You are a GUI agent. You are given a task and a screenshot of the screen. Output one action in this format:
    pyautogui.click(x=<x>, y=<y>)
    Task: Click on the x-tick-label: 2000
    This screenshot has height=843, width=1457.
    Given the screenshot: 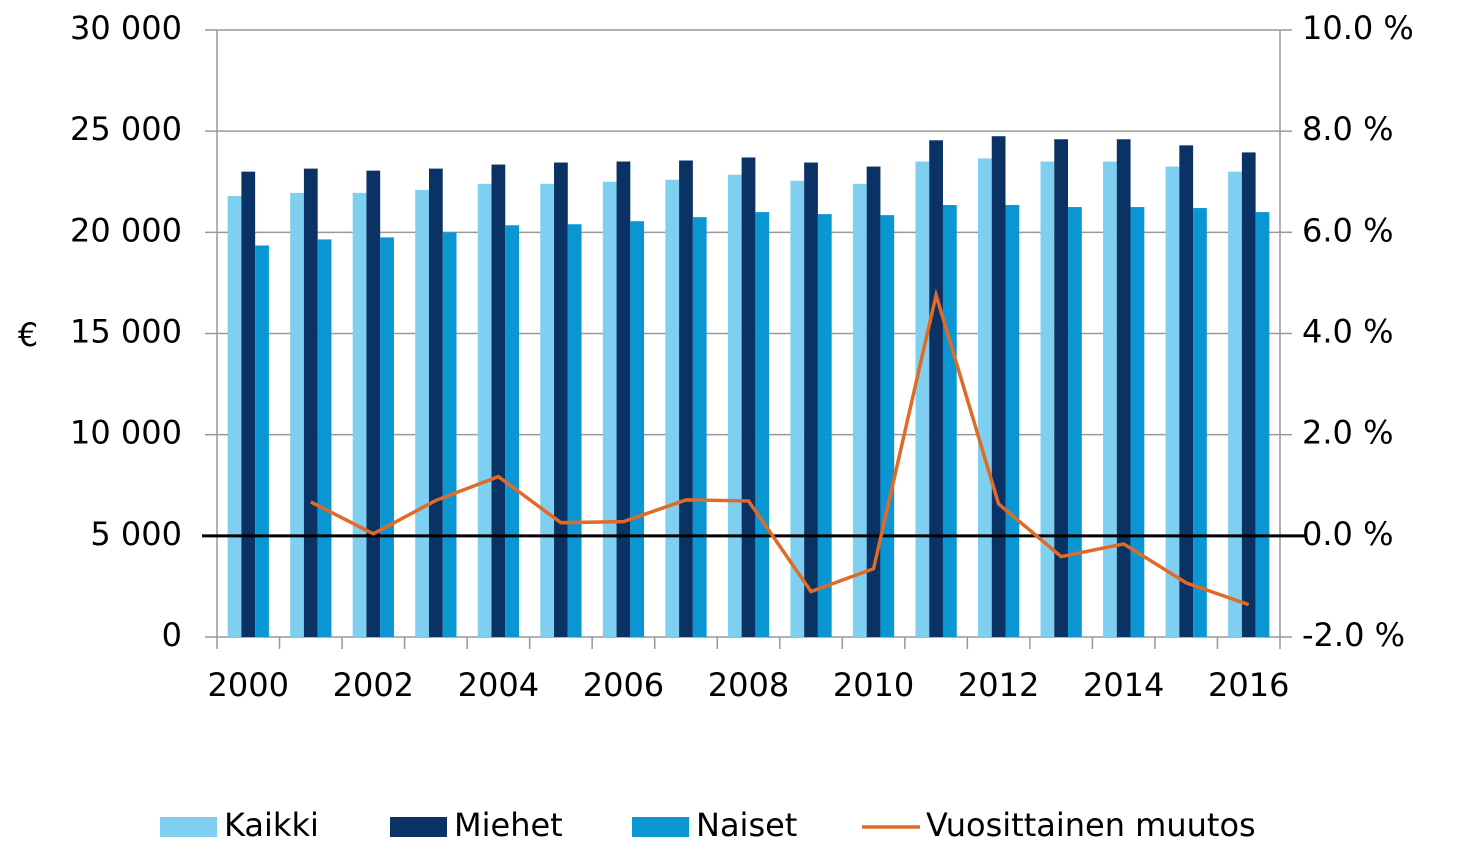 What is the action you would take?
    pyautogui.click(x=248, y=685)
    